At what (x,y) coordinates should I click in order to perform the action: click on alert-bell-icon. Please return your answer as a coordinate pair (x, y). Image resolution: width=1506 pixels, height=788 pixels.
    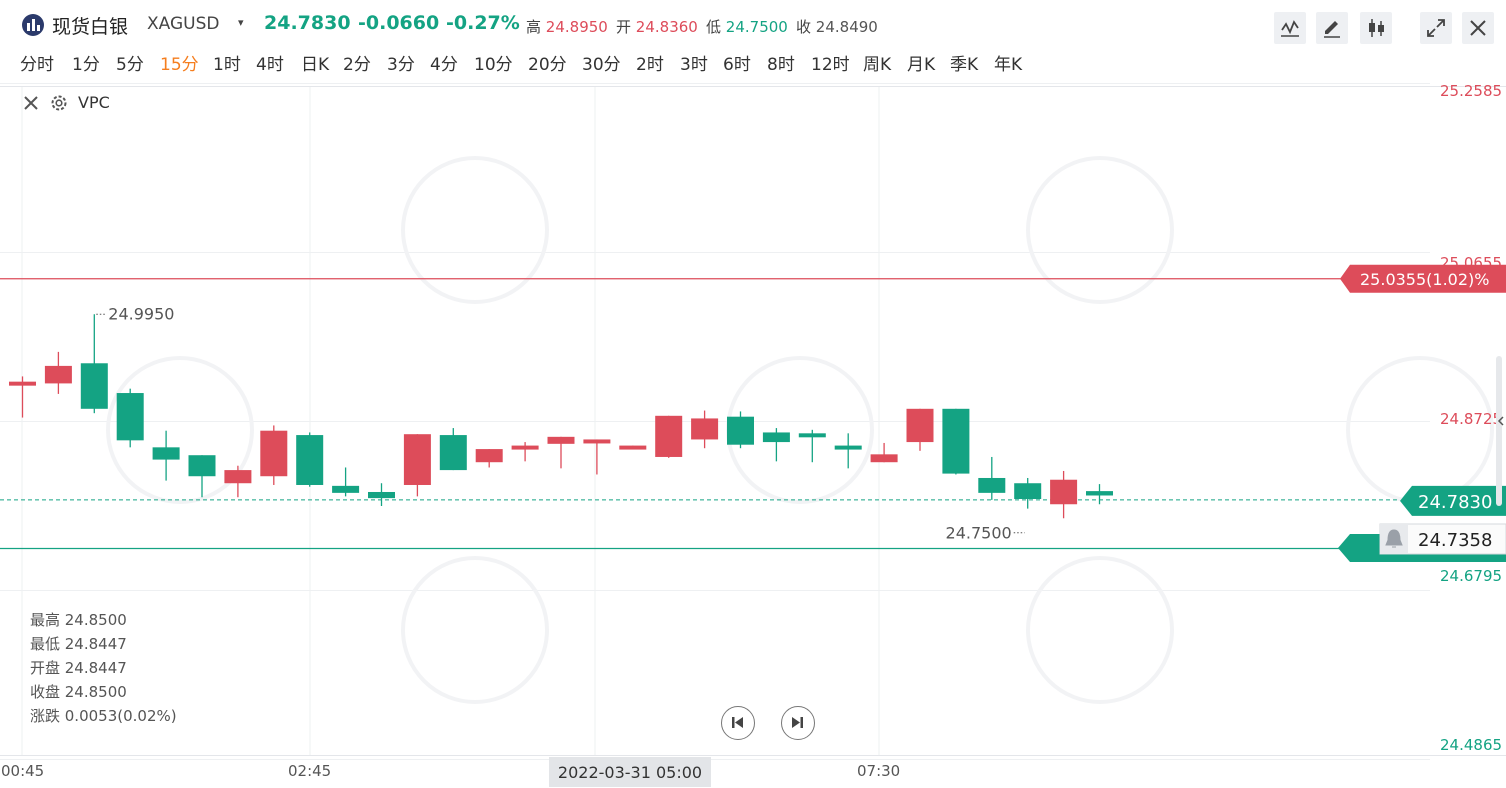
    Looking at the image, I should click on (1394, 538).